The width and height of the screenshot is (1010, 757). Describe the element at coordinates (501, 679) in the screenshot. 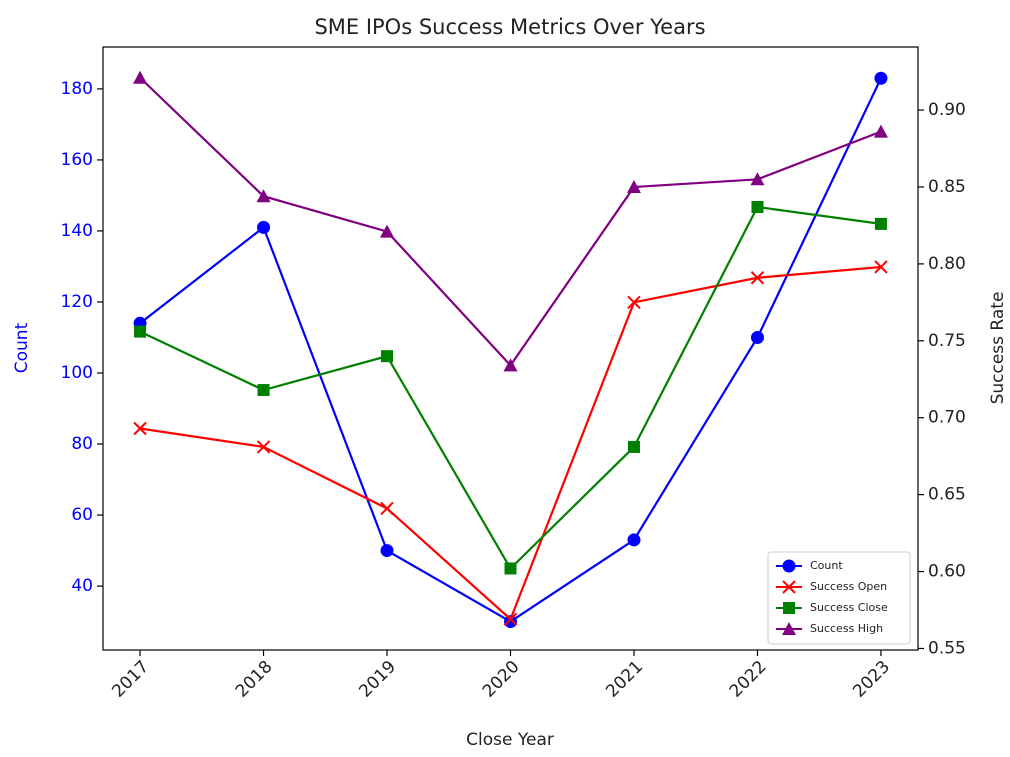

I see `x-tick-label: 2020` at that location.